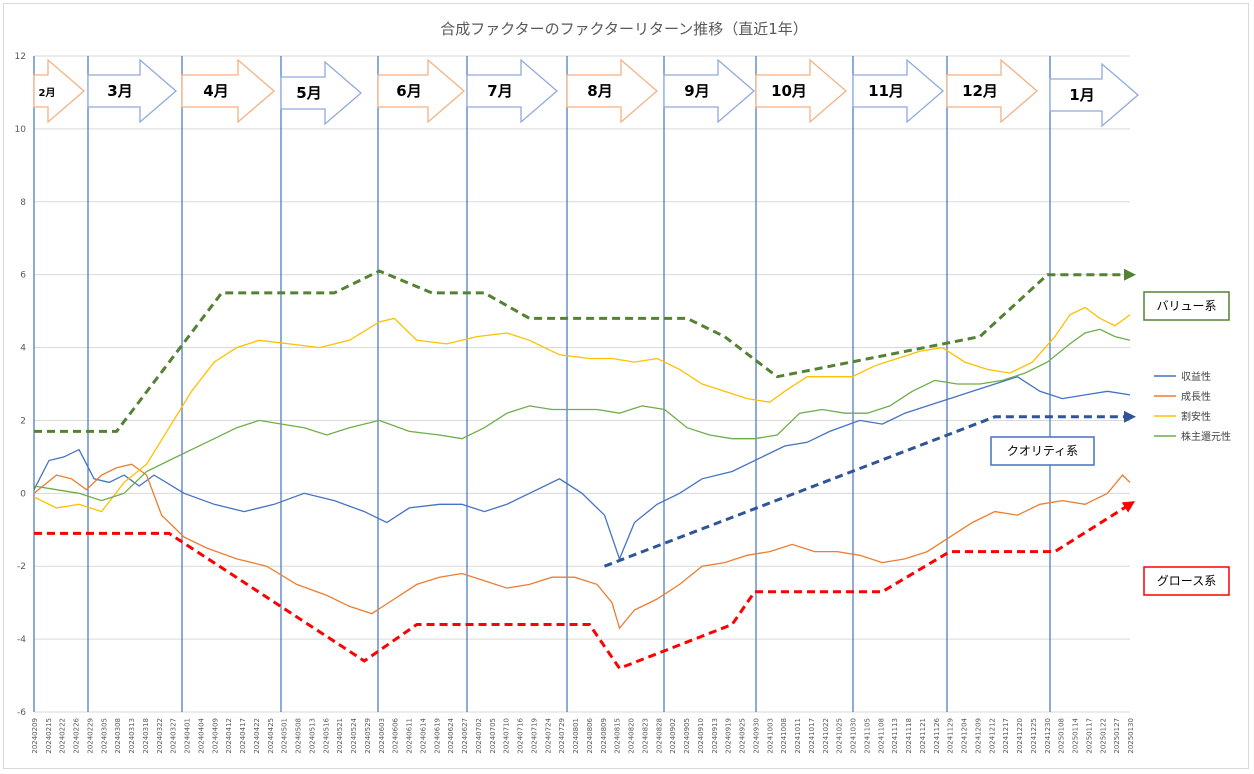 The image size is (1254, 774). What do you see at coordinates (188, 736) in the screenshot?
I see `x-tick-label: 20240401` at bounding box center [188, 736].